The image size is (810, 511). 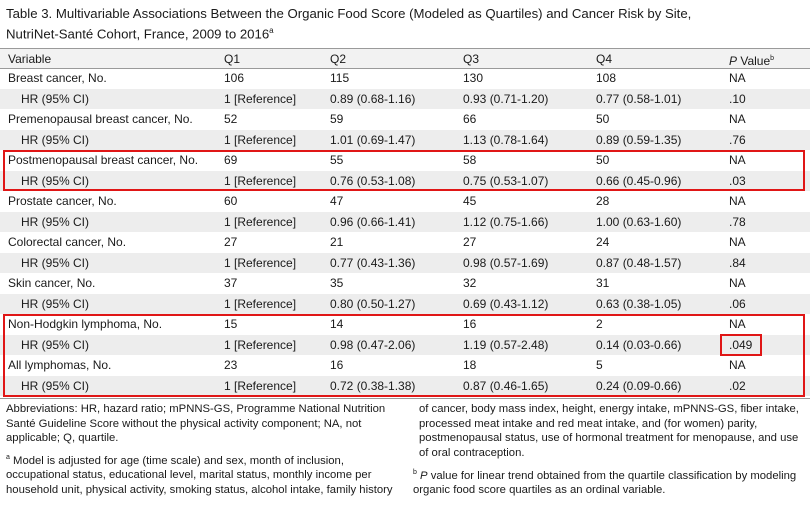 What do you see at coordinates (752, 61) in the screenshot?
I see `header-p-value: P Valueb` at bounding box center [752, 61].